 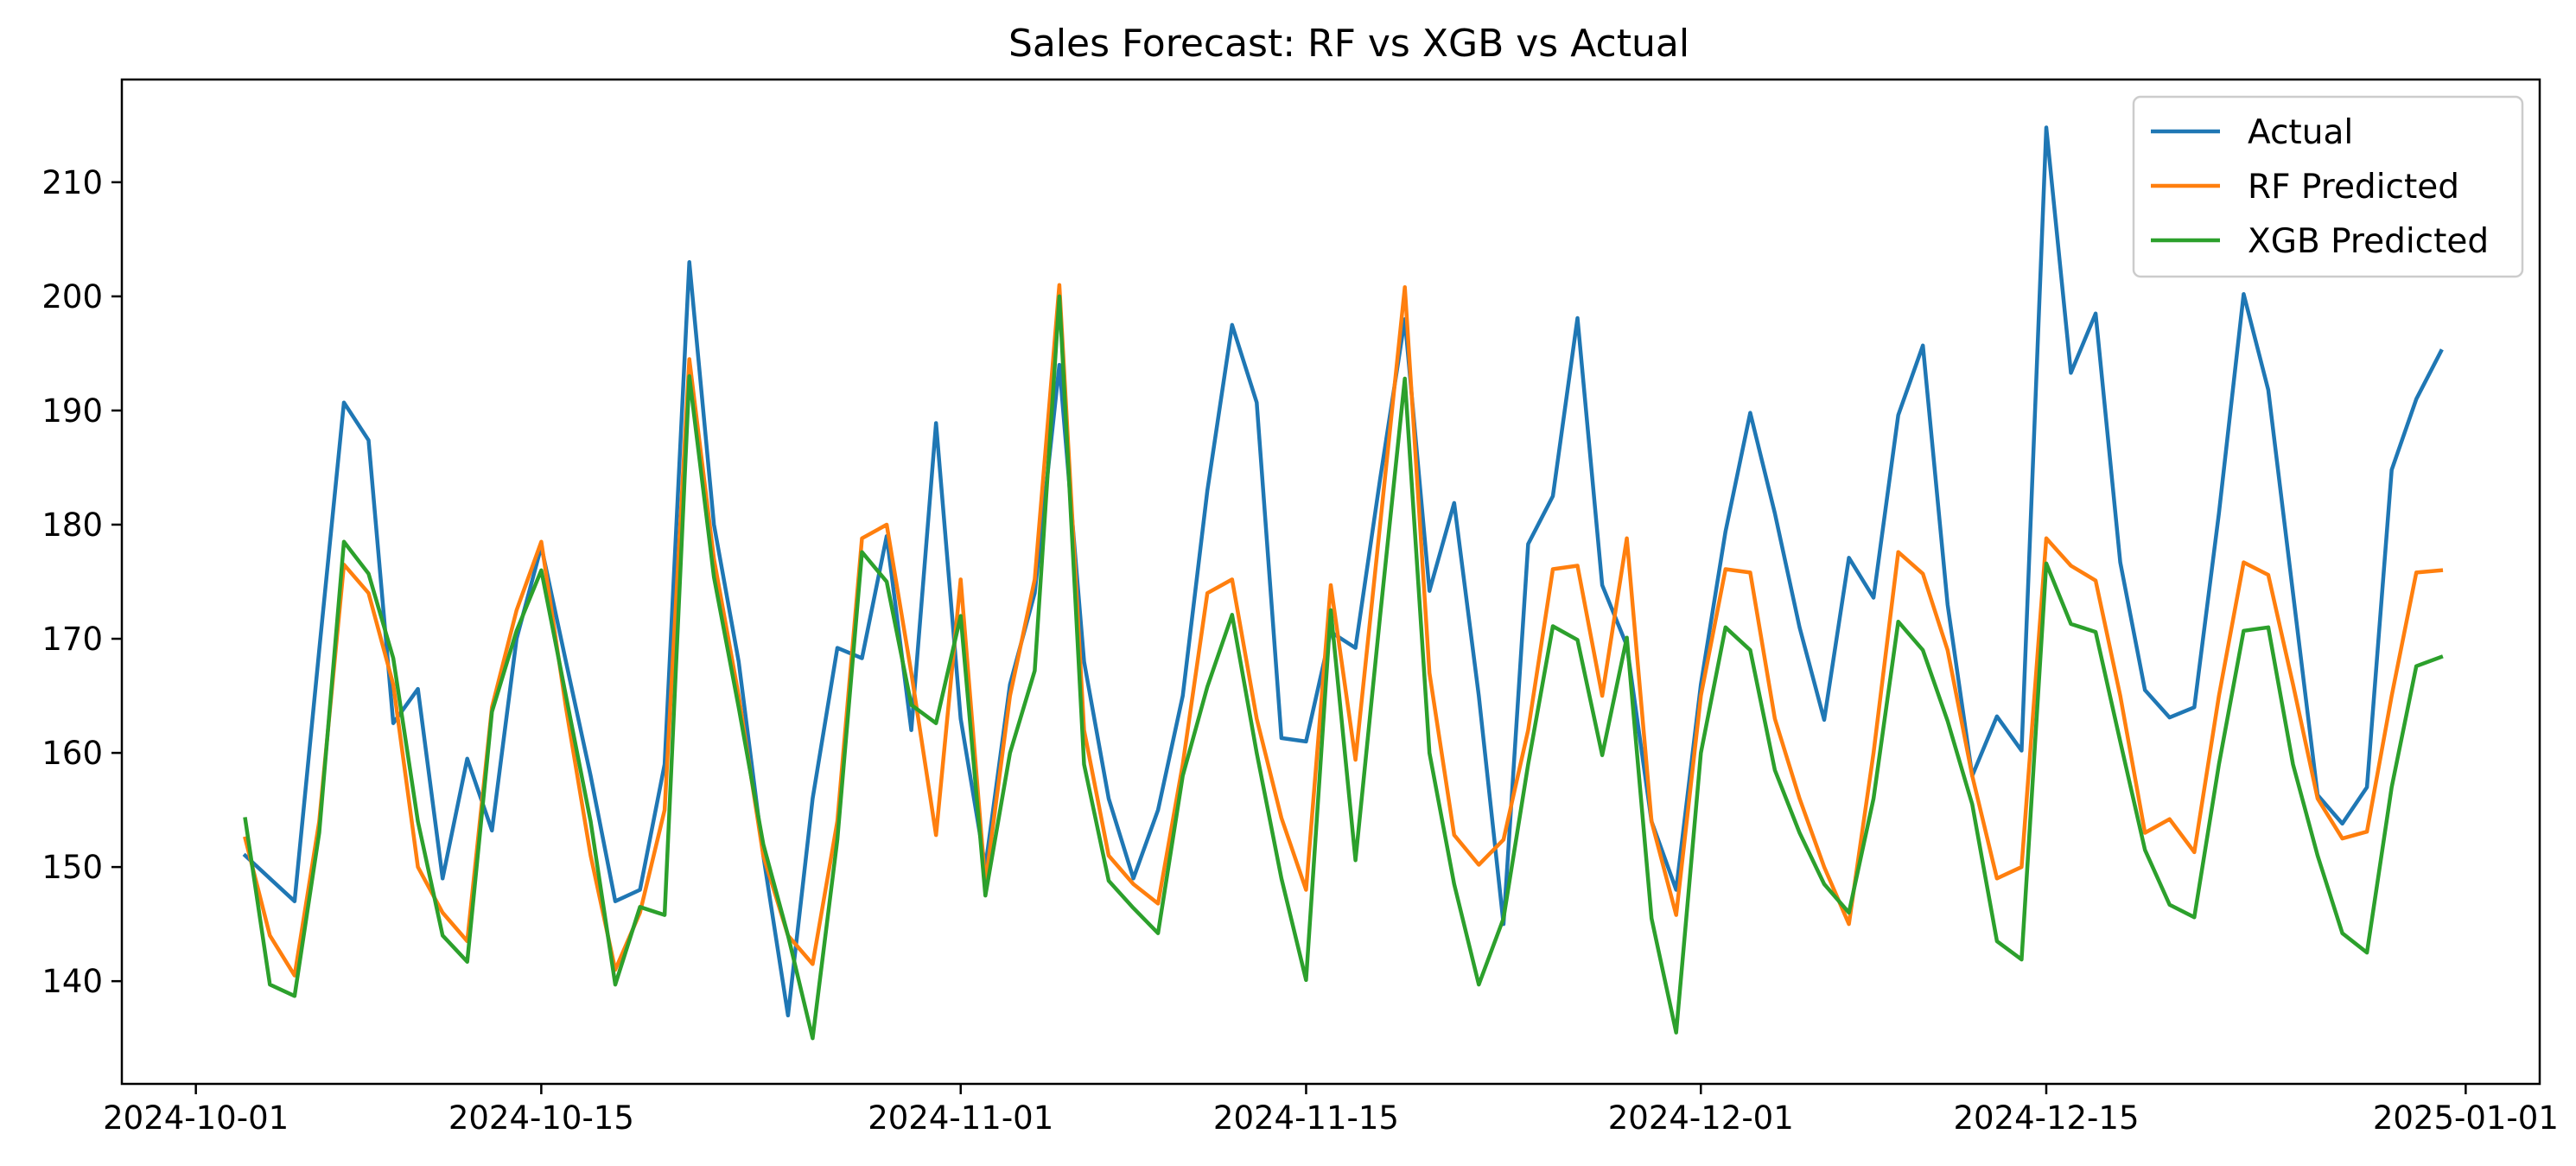 What do you see at coordinates (72, 981) in the screenshot?
I see `y-tick-label: 140` at bounding box center [72, 981].